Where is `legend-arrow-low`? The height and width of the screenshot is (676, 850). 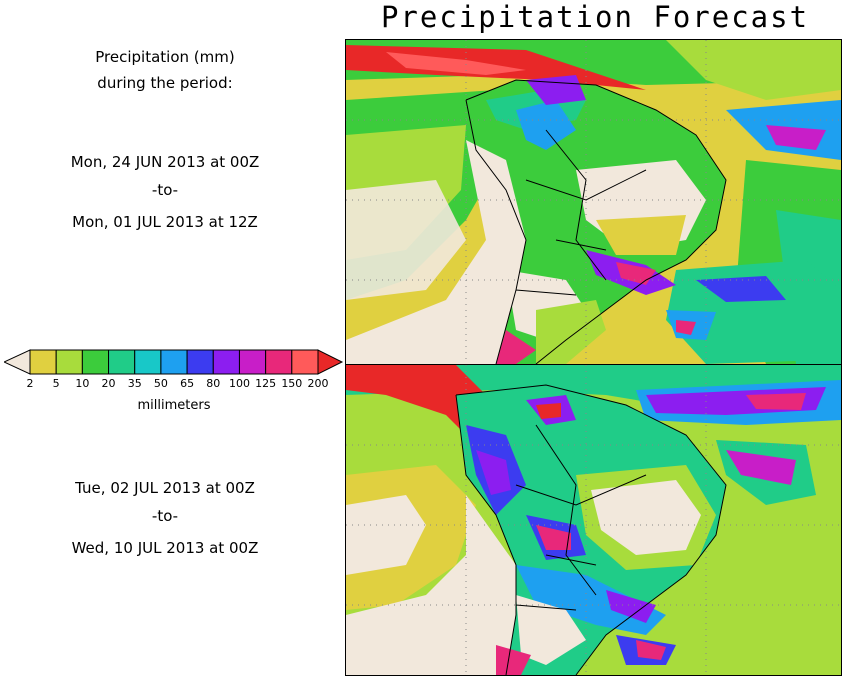
legend-arrow-low is located at coordinates (16, 362).